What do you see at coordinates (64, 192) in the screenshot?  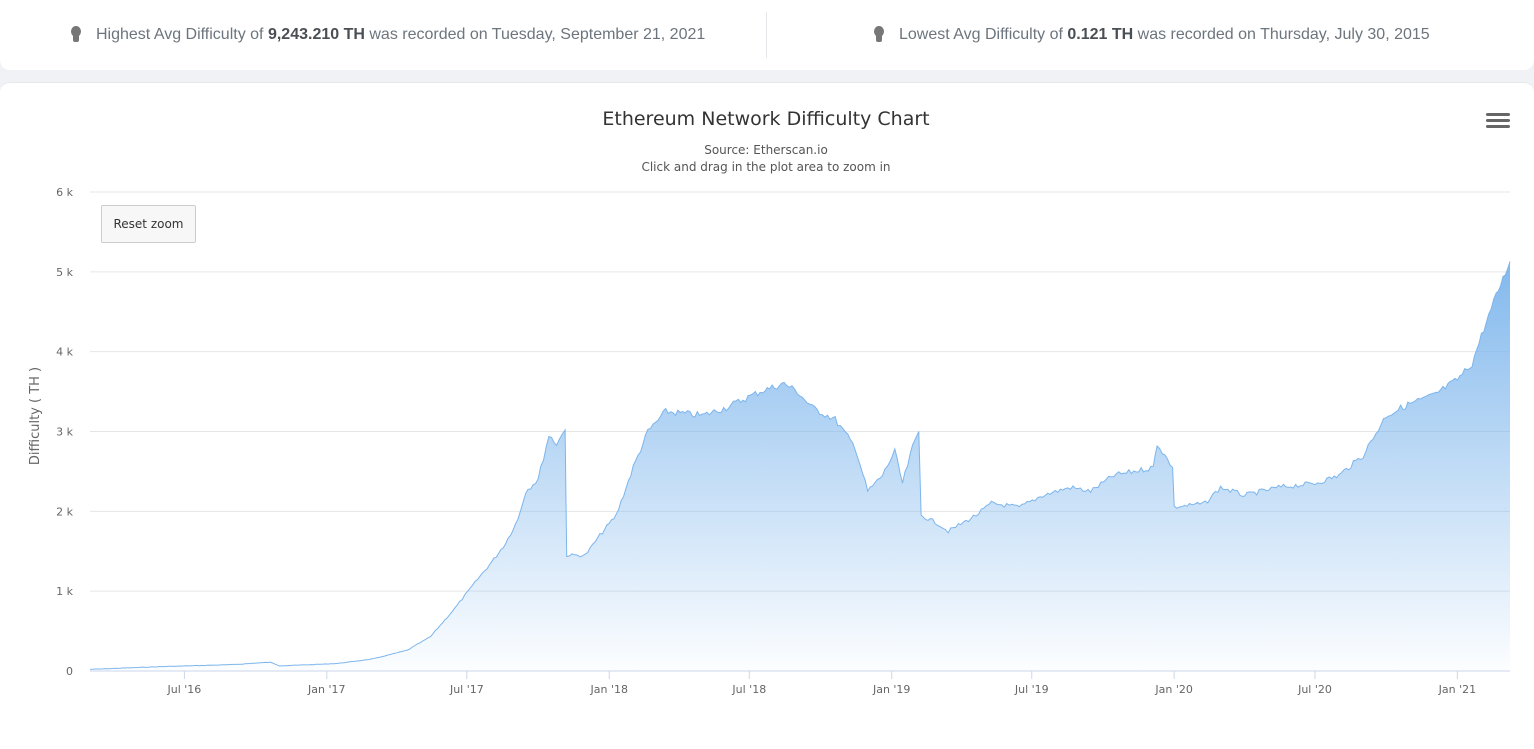 I see `y-tick-label: 6 k` at bounding box center [64, 192].